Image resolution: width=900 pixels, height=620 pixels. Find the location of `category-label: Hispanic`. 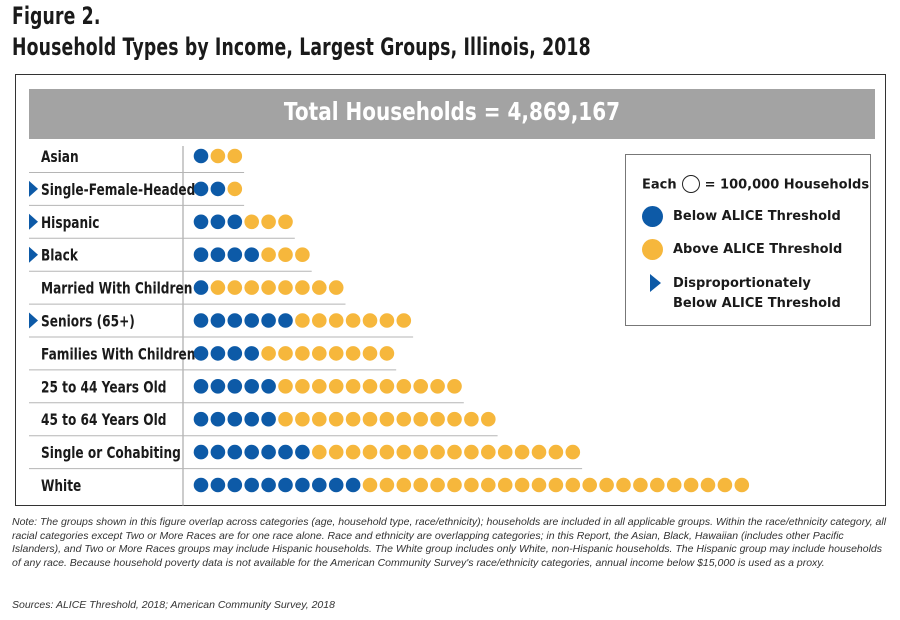

category-label: Hispanic is located at coordinates (70, 223).